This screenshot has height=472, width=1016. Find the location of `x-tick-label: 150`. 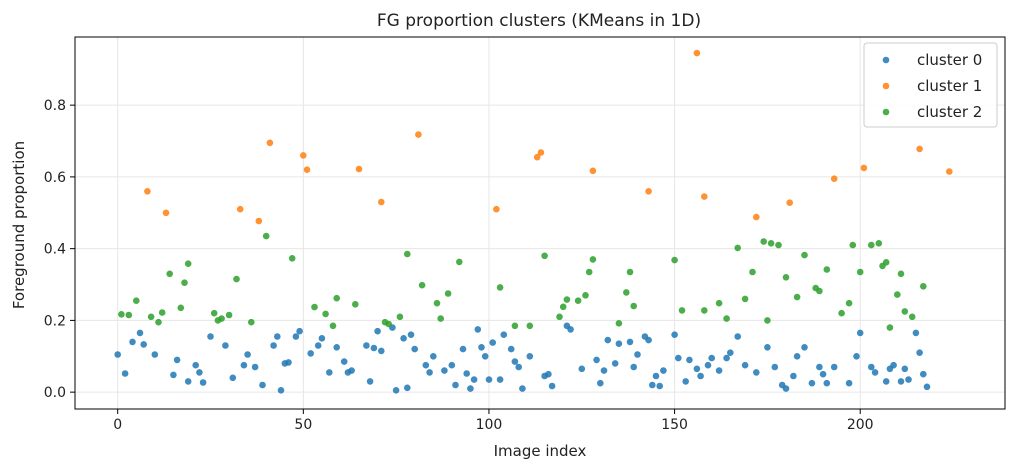

x-tick-label: 150 is located at coordinates (674, 425).